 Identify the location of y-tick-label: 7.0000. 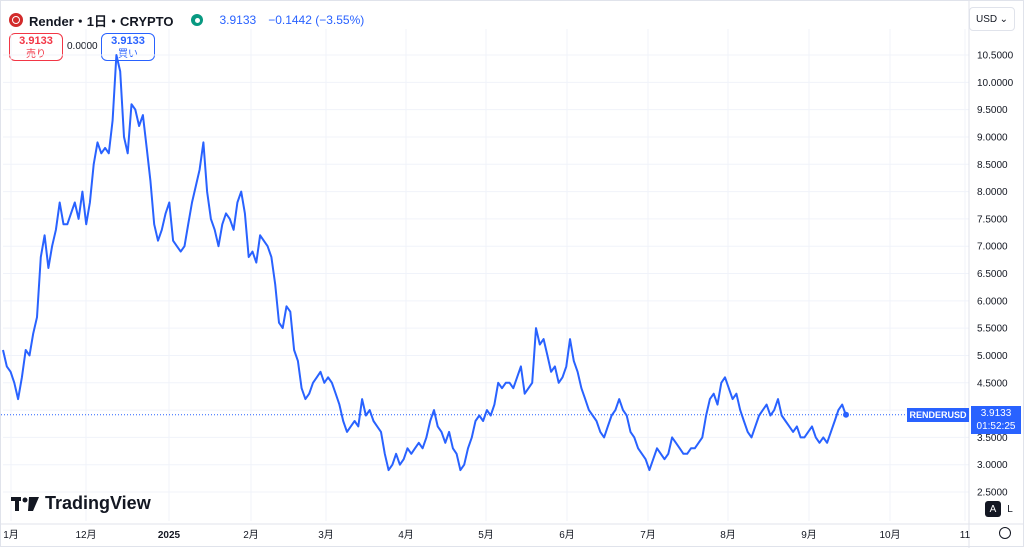
(992, 247).